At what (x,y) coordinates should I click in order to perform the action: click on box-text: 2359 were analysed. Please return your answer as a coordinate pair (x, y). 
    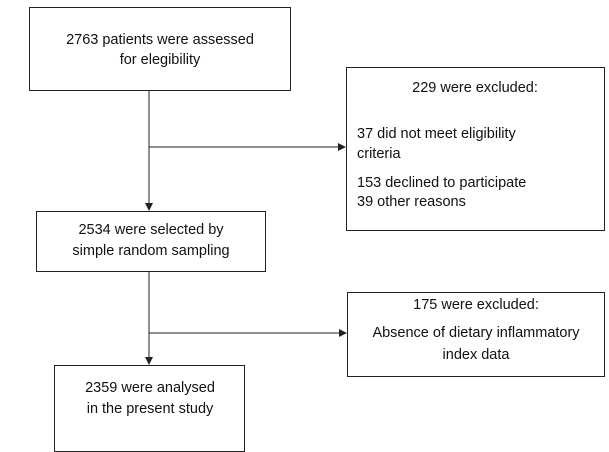
    Looking at the image, I should click on (150, 388).